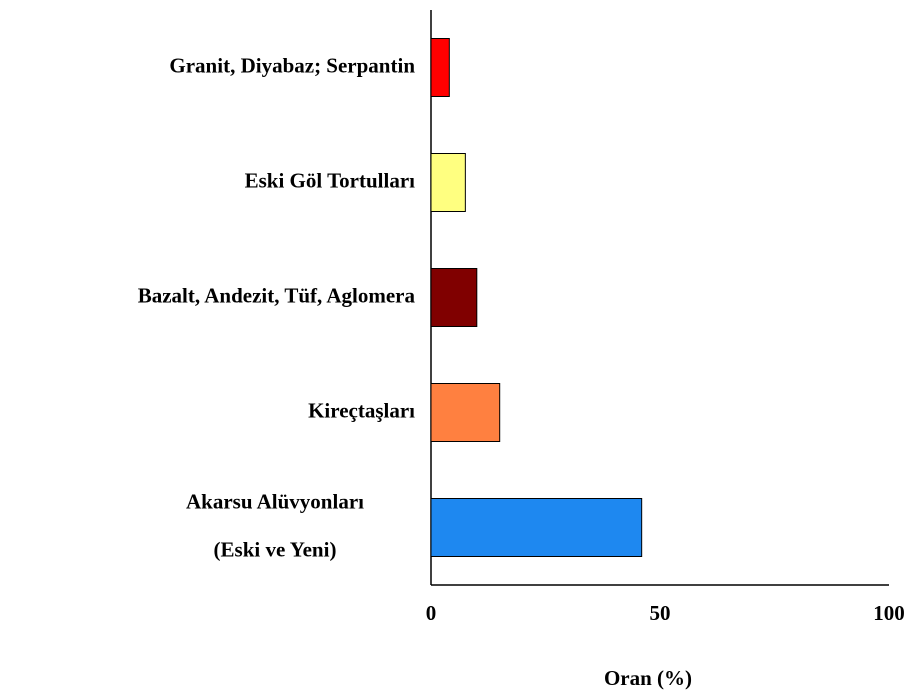  I want to click on x-axis-title: Oran (%), so click(648, 678).